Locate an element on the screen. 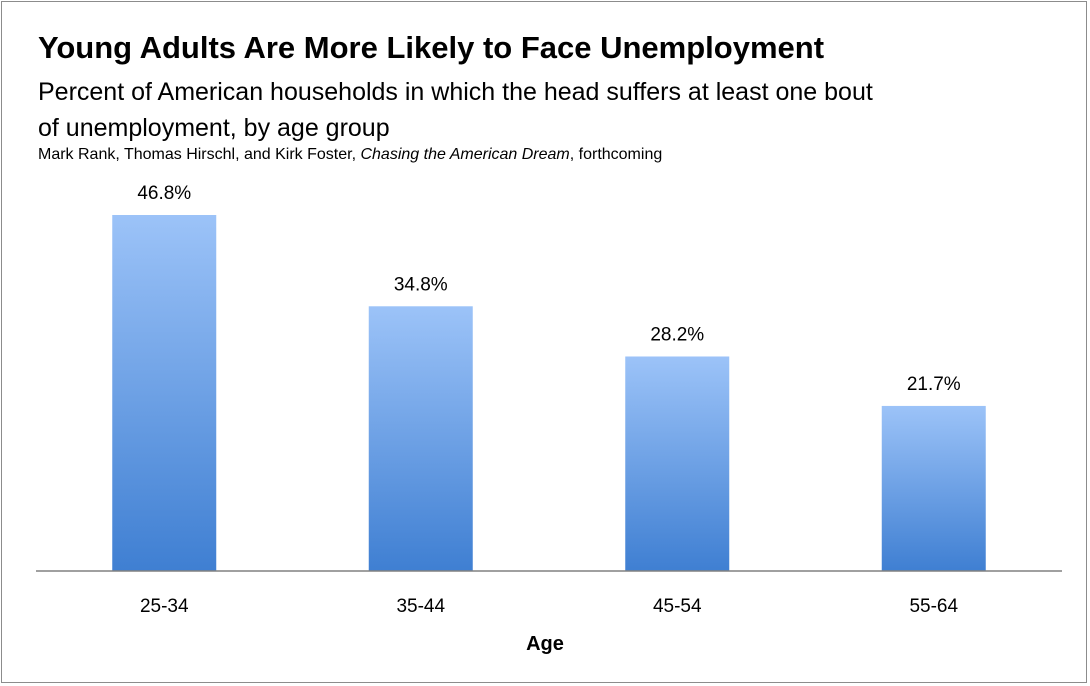  x-tick-label-45-54: 45-54 is located at coordinates (677, 606).